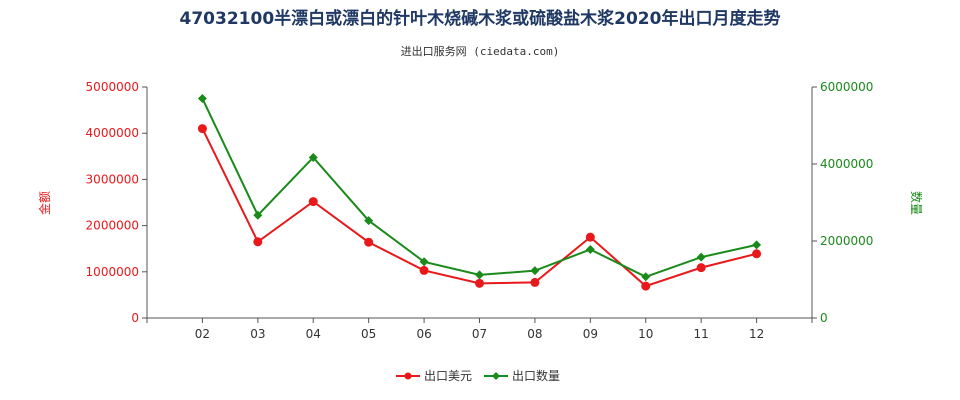 Image resolution: width=960 pixels, height=400 pixels. What do you see at coordinates (590, 334) in the screenshot?
I see `x-tick-label: 09` at bounding box center [590, 334].